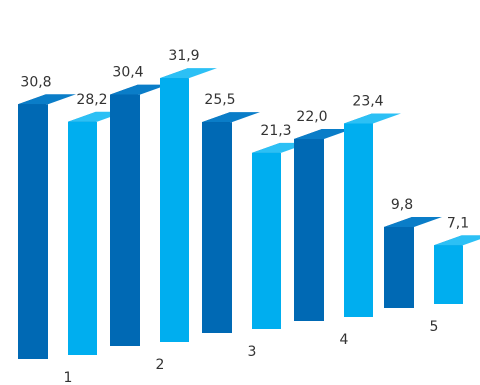 This screenshot has height=385, width=480. I want to click on bar-series2-cat2-front, so click(174, 210).